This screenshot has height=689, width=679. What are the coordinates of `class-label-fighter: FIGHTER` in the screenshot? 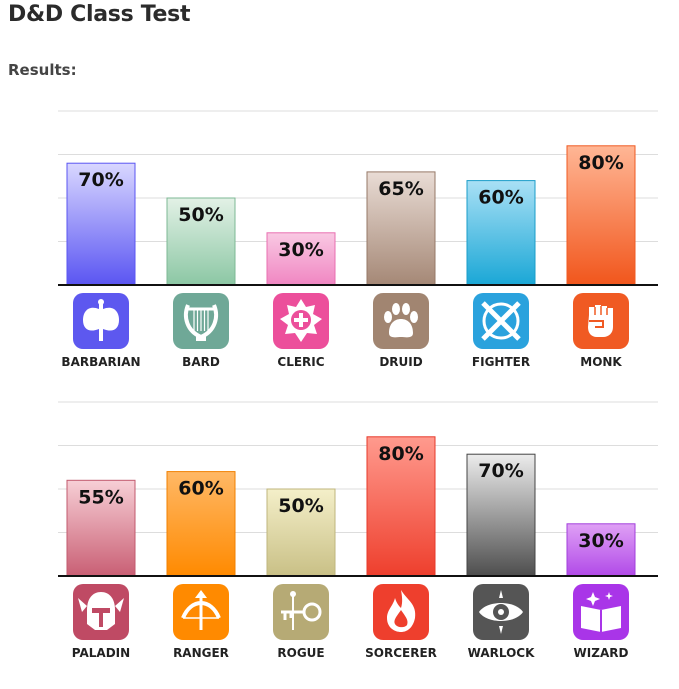 It's located at (501, 362).